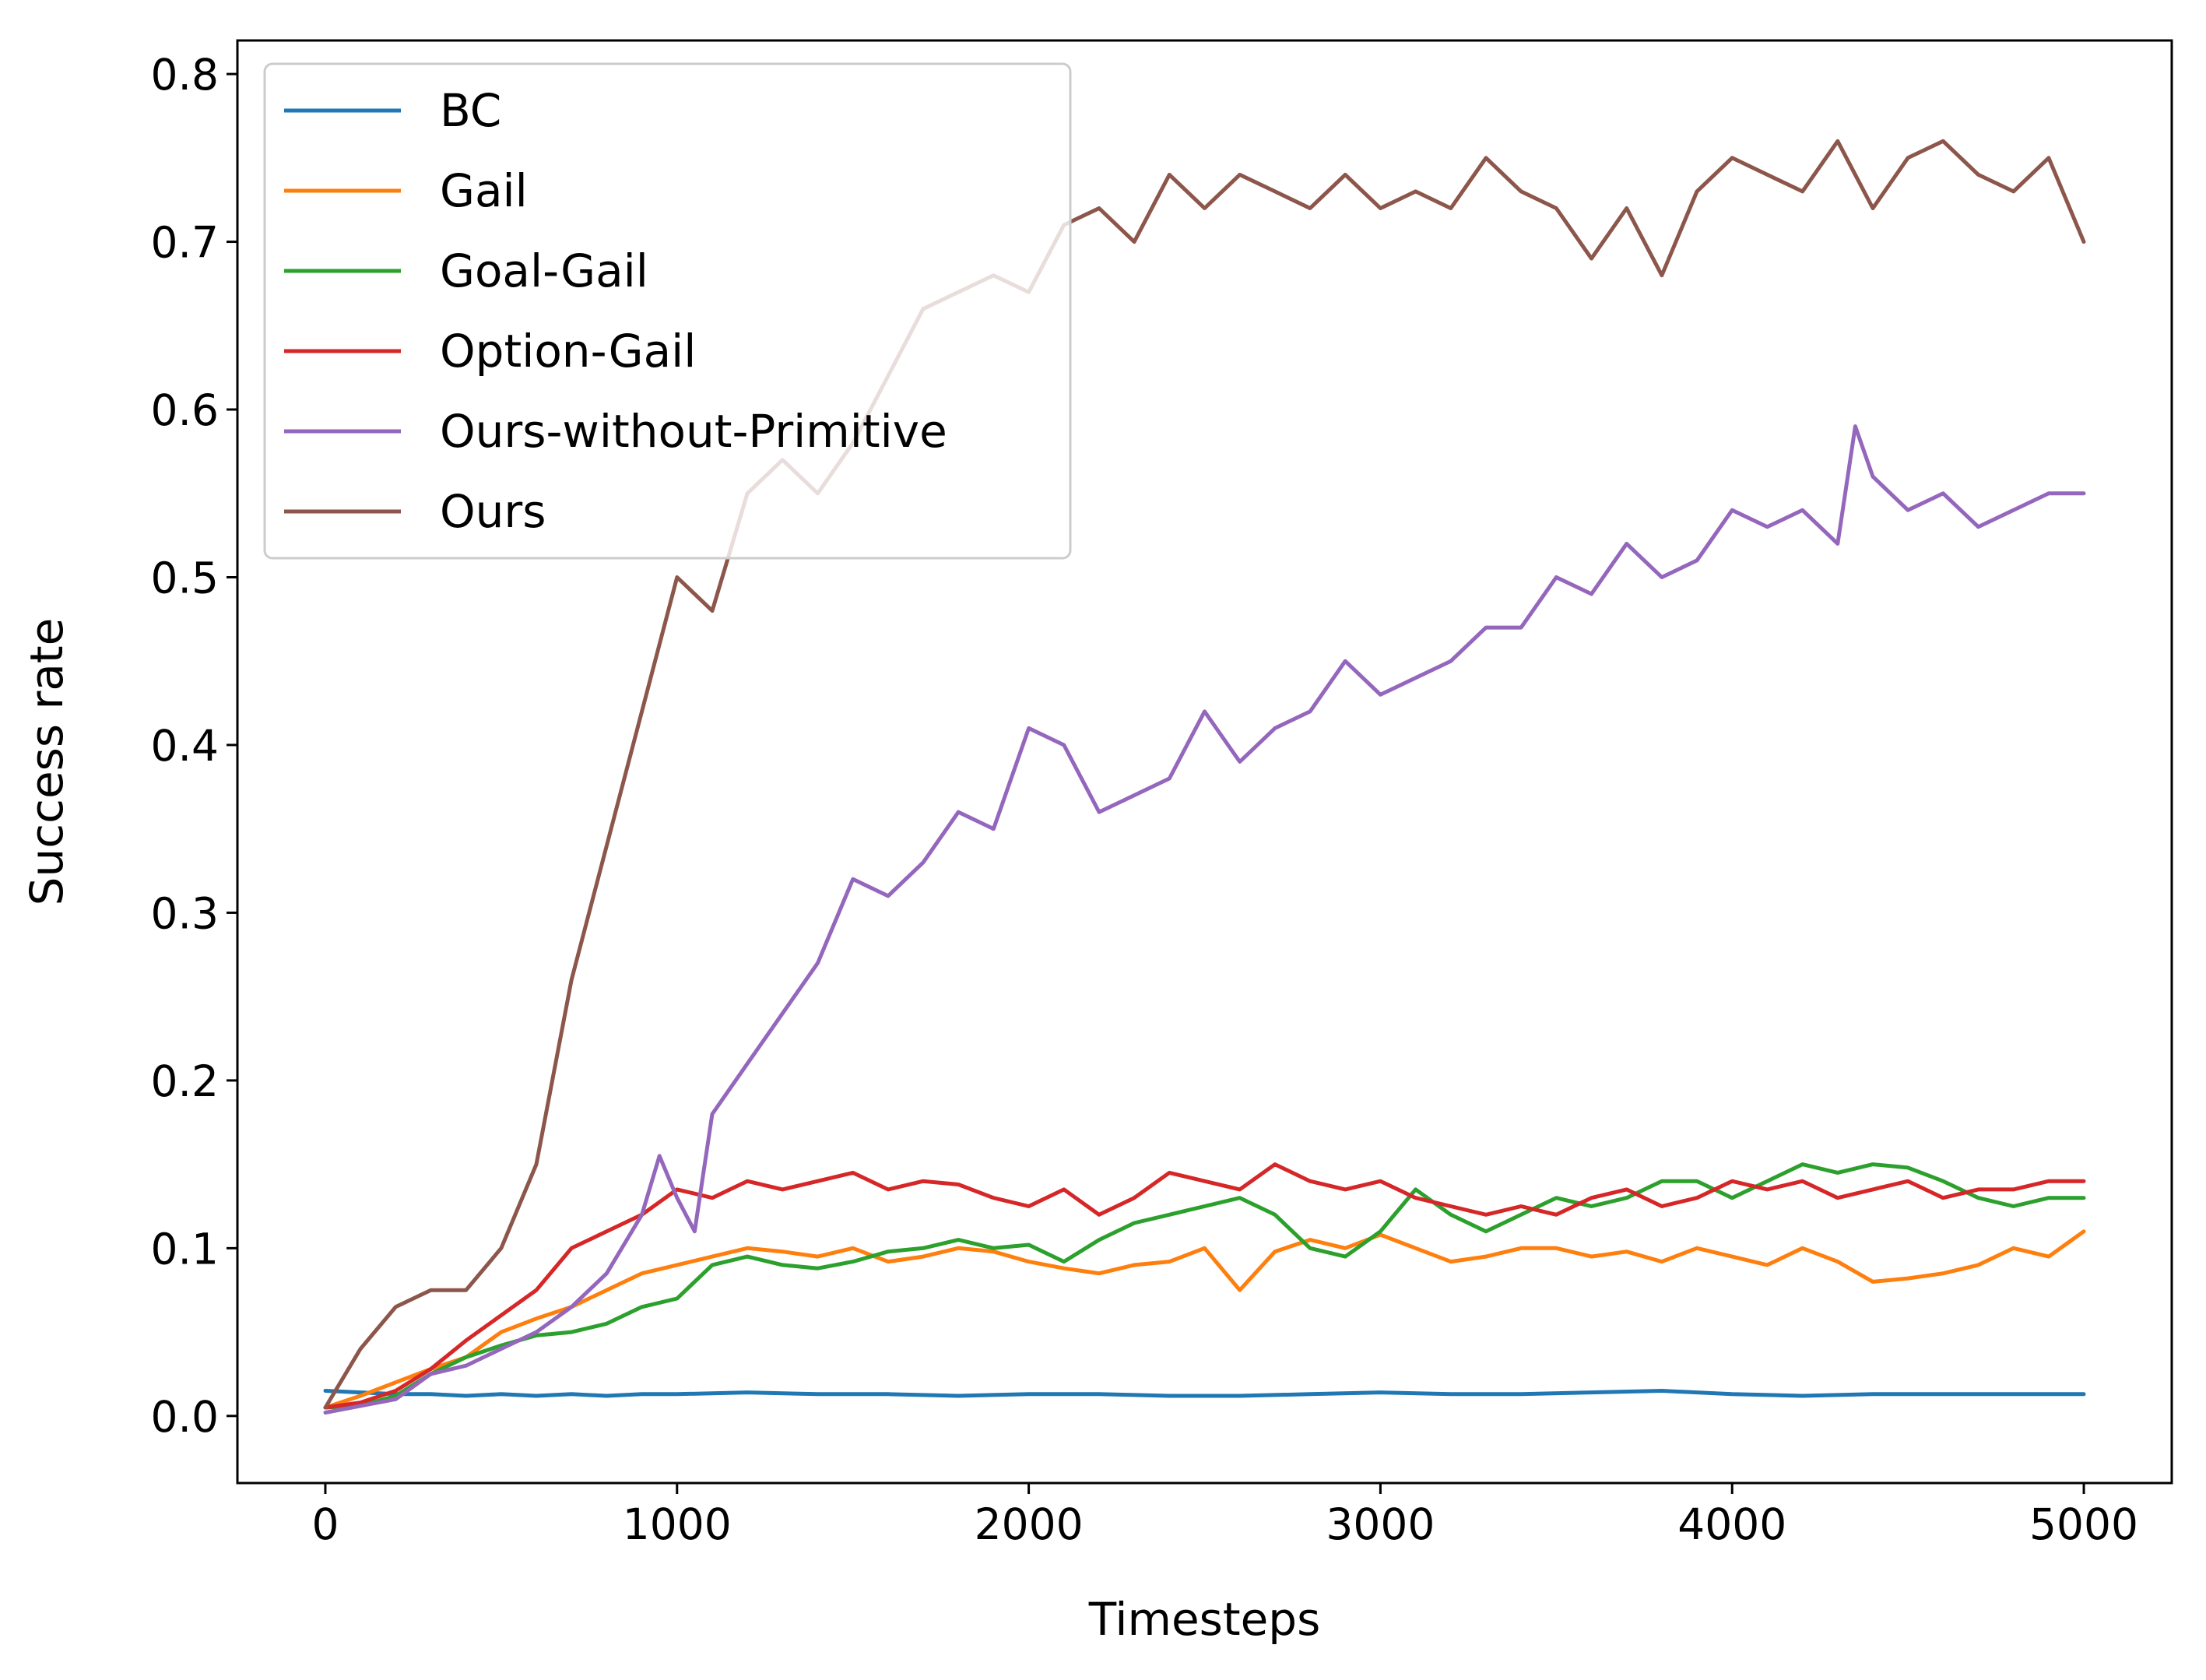 This screenshot has height=1680, width=2206. What do you see at coordinates (693, 432) in the screenshot?
I see `legend-label: Ours-without-Primitive` at bounding box center [693, 432].